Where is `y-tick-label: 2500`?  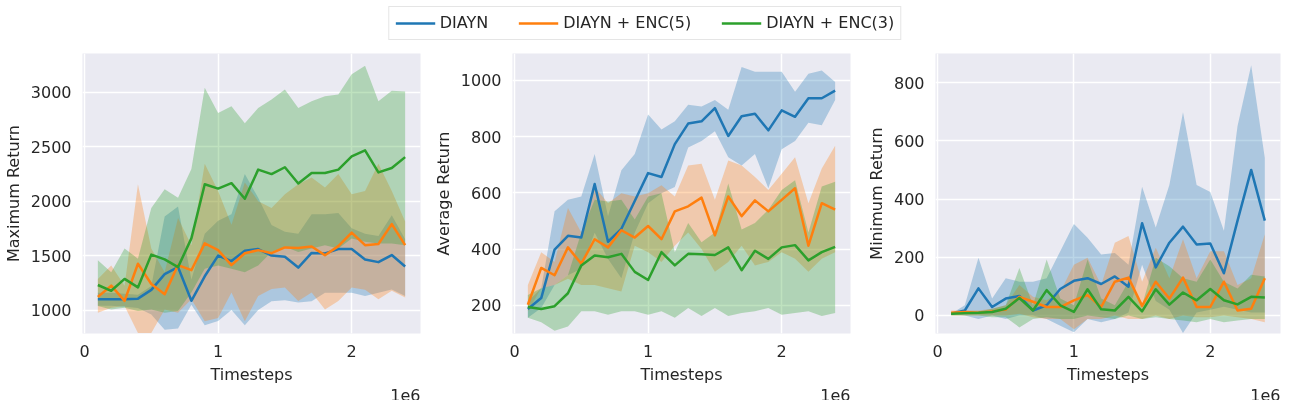
y-tick-label: 2500 is located at coordinates (51, 147).